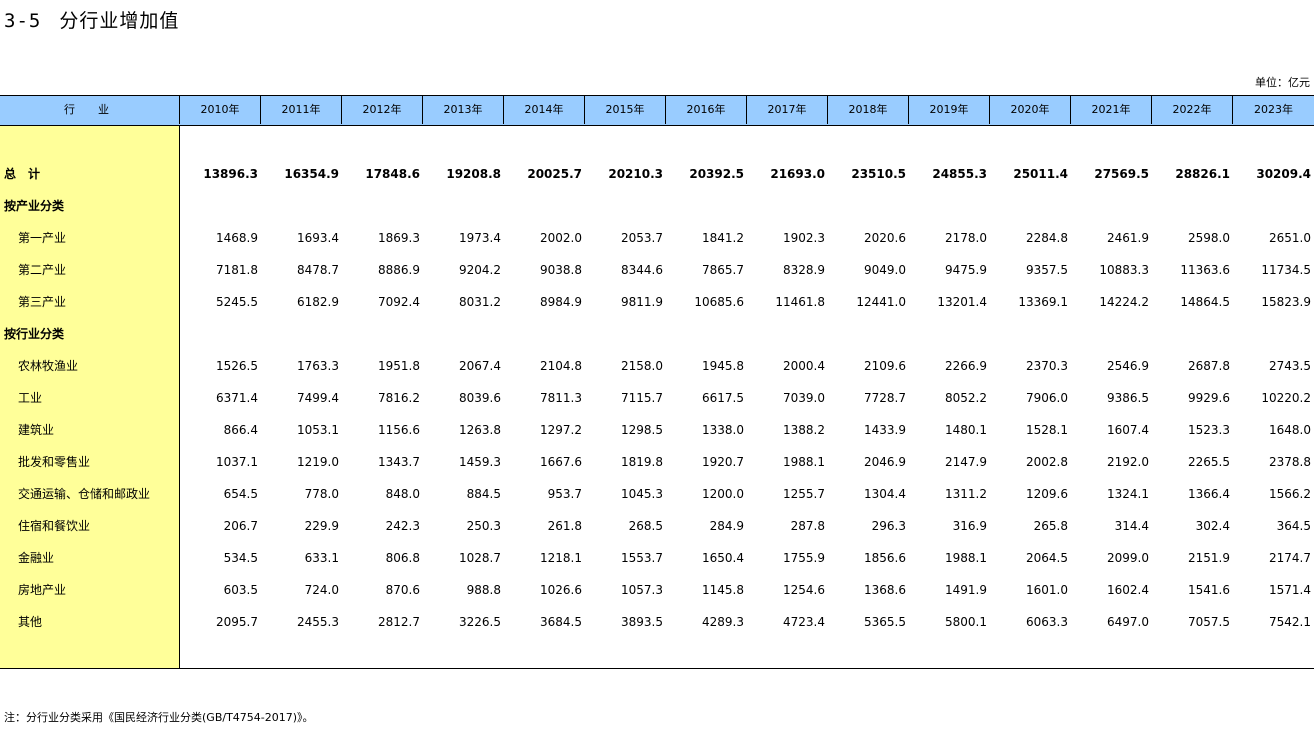 The height and width of the screenshot is (734, 1314). I want to click on table-cell: 2192.0, so click(1128, 462).